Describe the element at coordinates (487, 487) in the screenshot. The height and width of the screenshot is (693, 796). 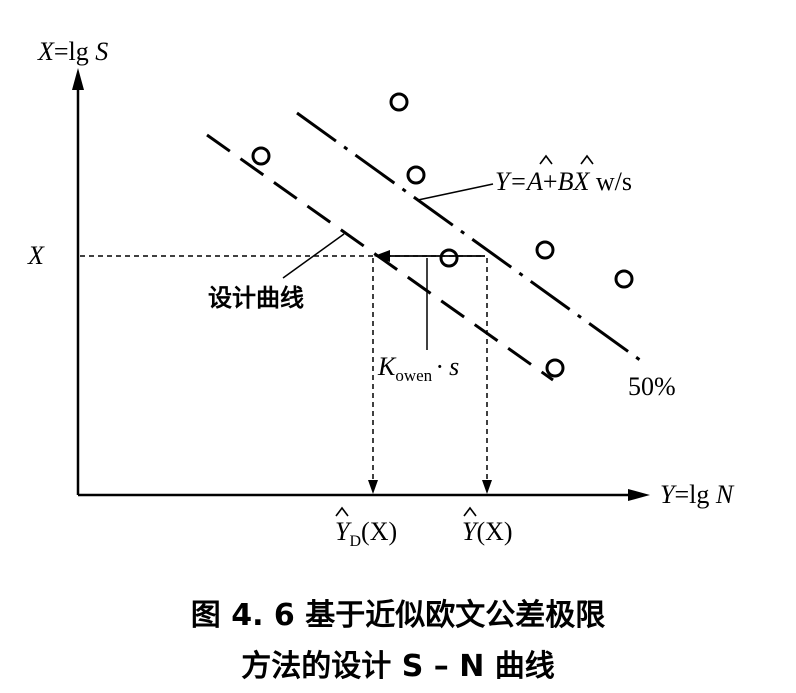
I see `yhat-drop-arrowhead` at that location.